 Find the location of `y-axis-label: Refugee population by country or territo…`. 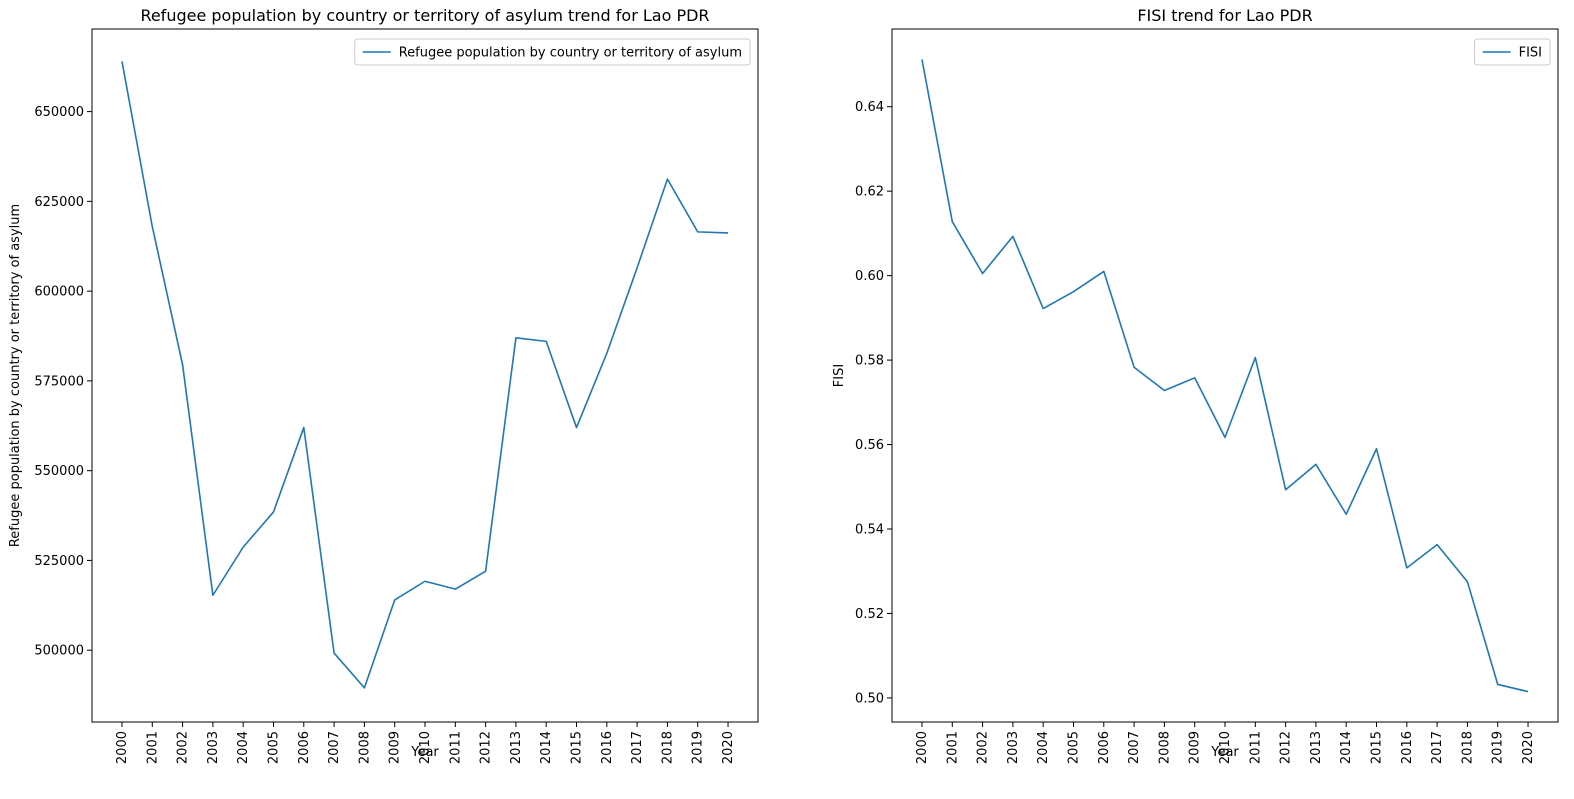

y-axis-label: Refugee population by country or territo… is located at coordinates (15, 375).